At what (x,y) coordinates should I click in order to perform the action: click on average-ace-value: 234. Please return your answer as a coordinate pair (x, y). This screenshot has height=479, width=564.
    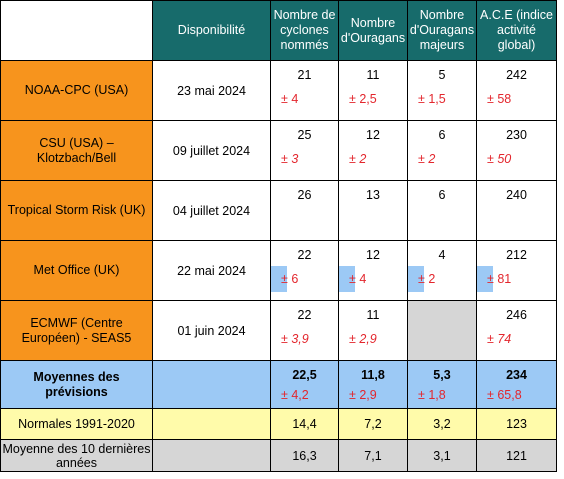
    Looking at the image, I should click on (516, 375).